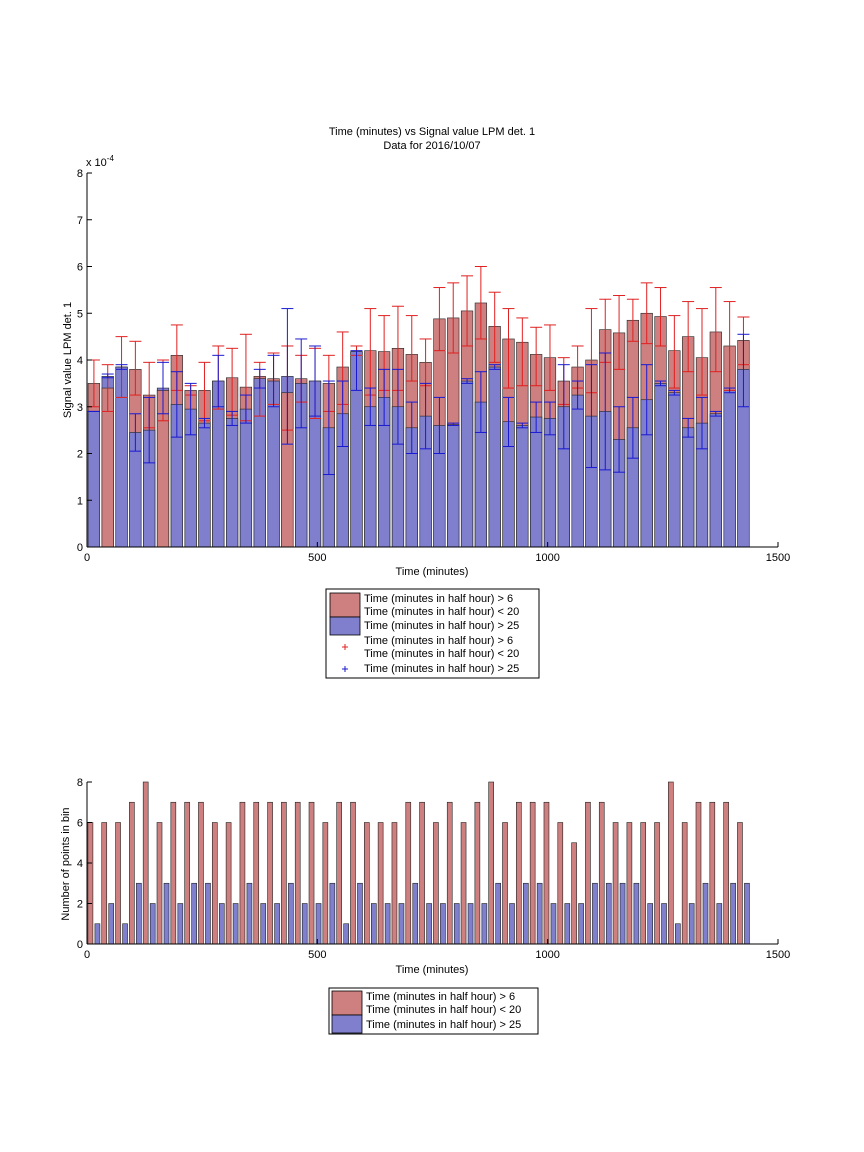 The image size is (864, 1152). I want to click on x-tick-label: 1500, so click(778, 955).